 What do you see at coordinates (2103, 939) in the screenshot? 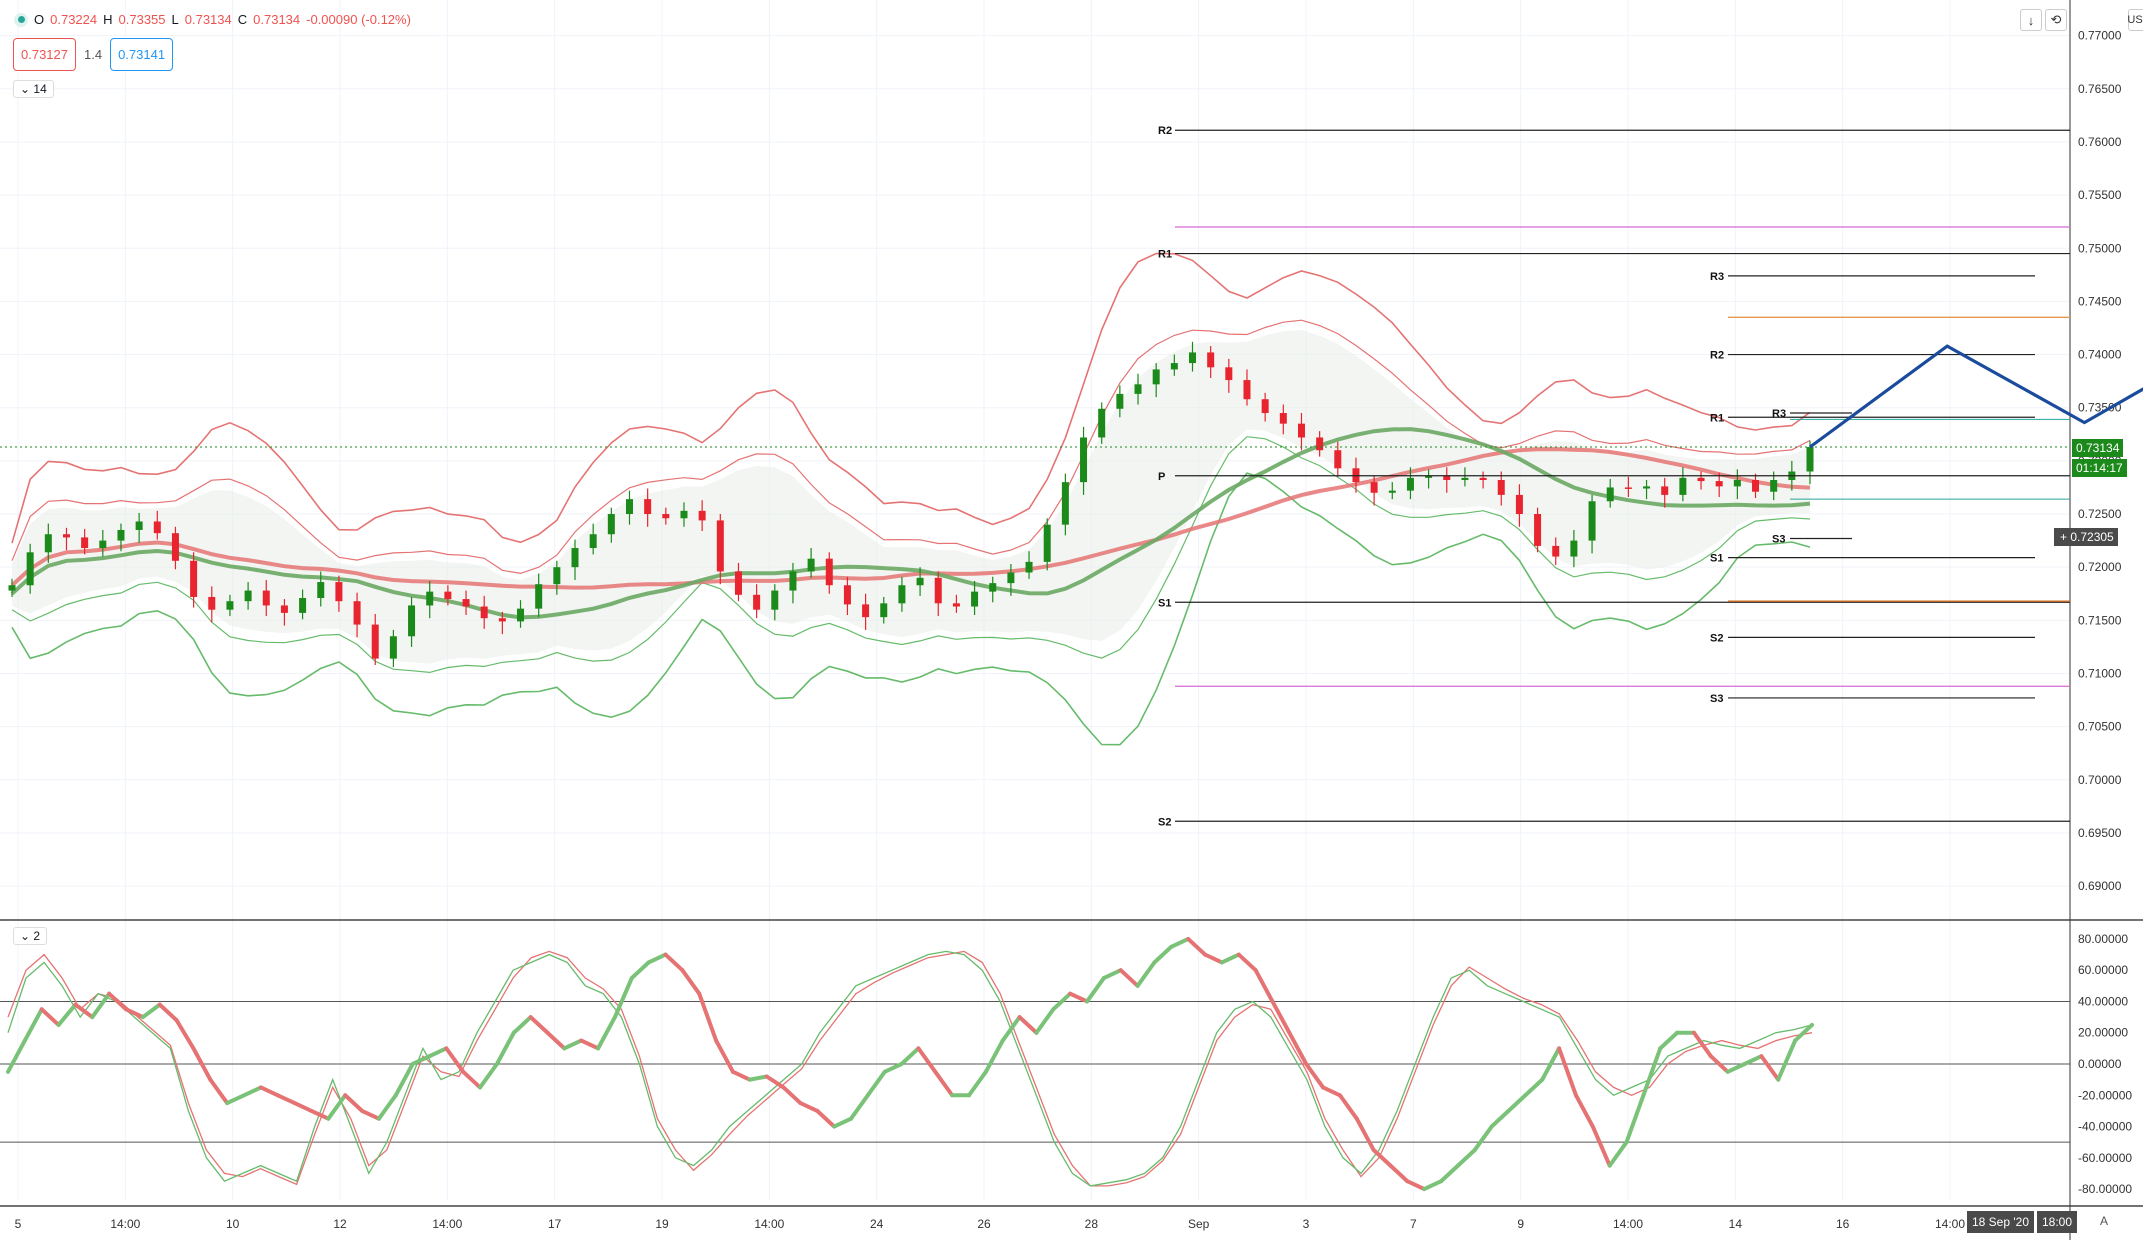
I see `osc-tick-label: 80.00000` at bounding box center [2103, 939].